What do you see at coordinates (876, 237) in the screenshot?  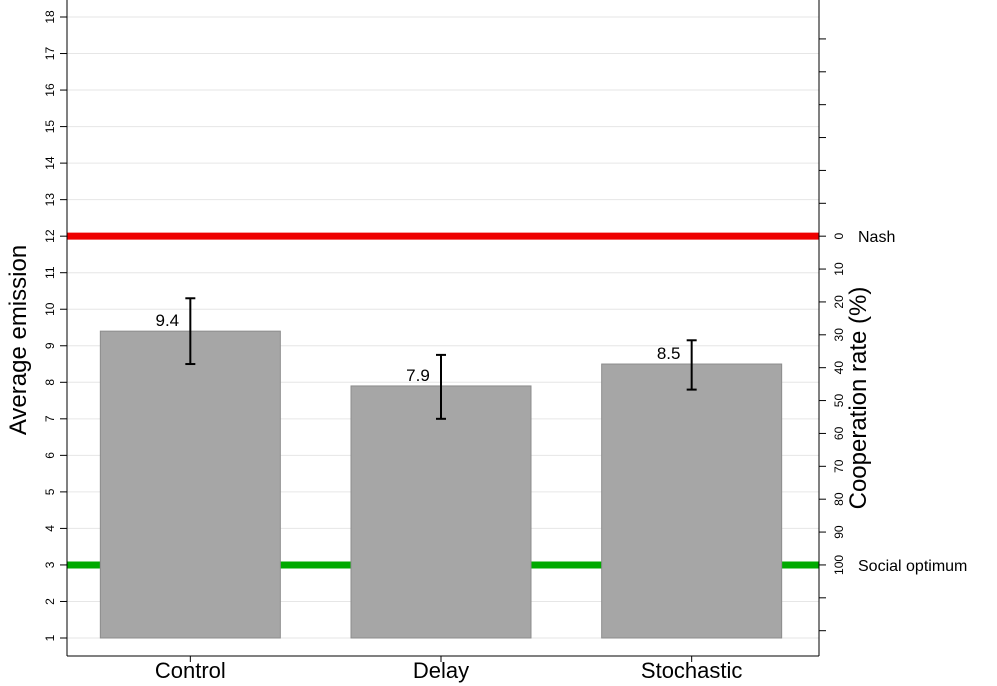 I see `reference-line-label: Nash` at bounding box center [876, 237].